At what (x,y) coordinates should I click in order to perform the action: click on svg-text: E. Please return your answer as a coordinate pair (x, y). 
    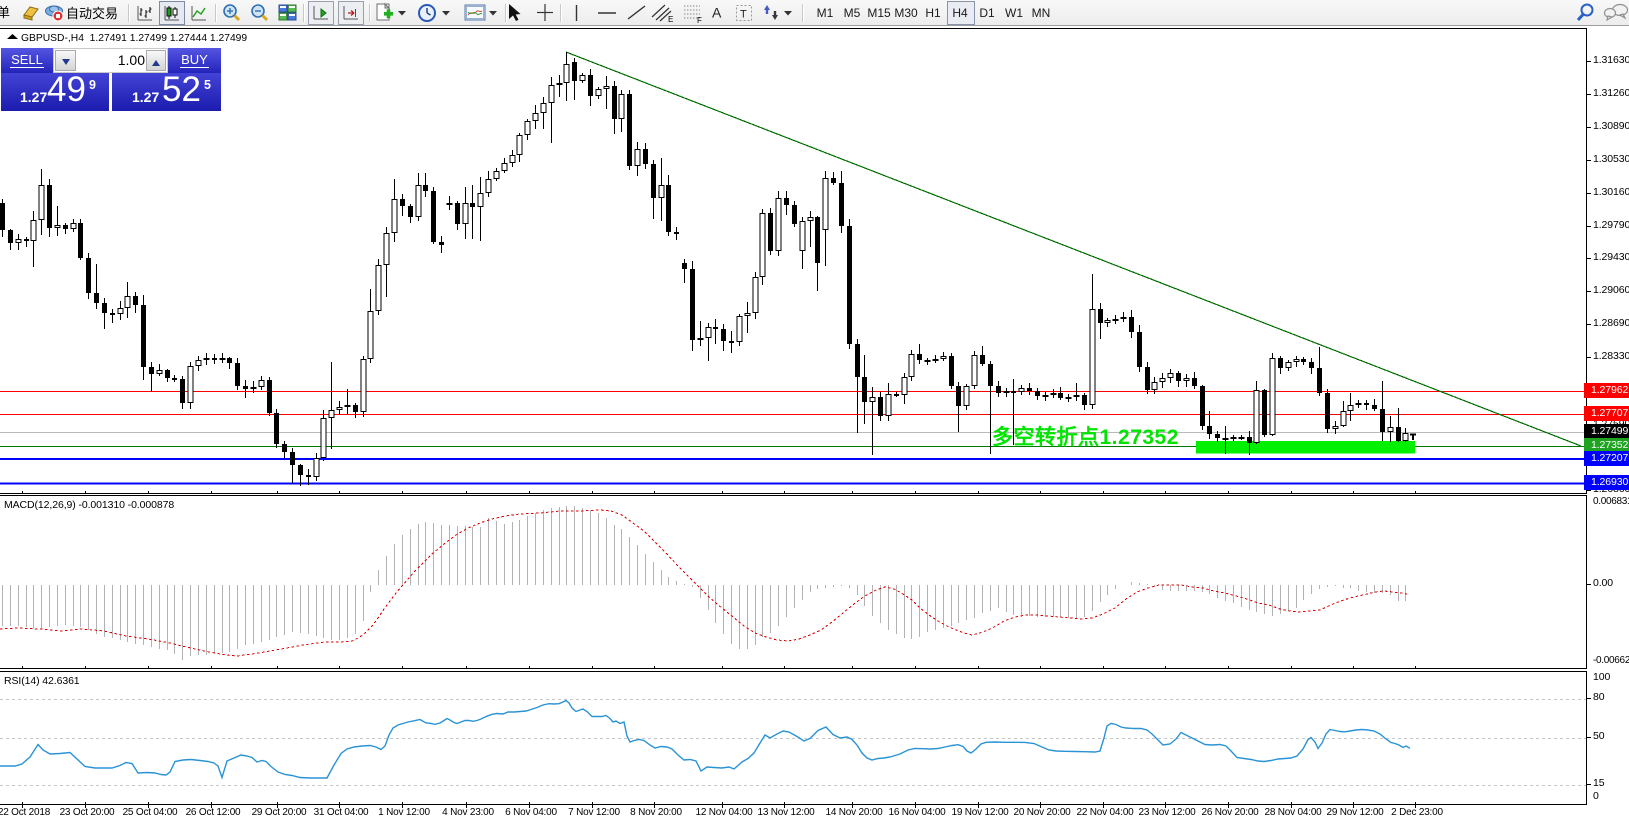
    Looking at the image, I should click on (670, 19).